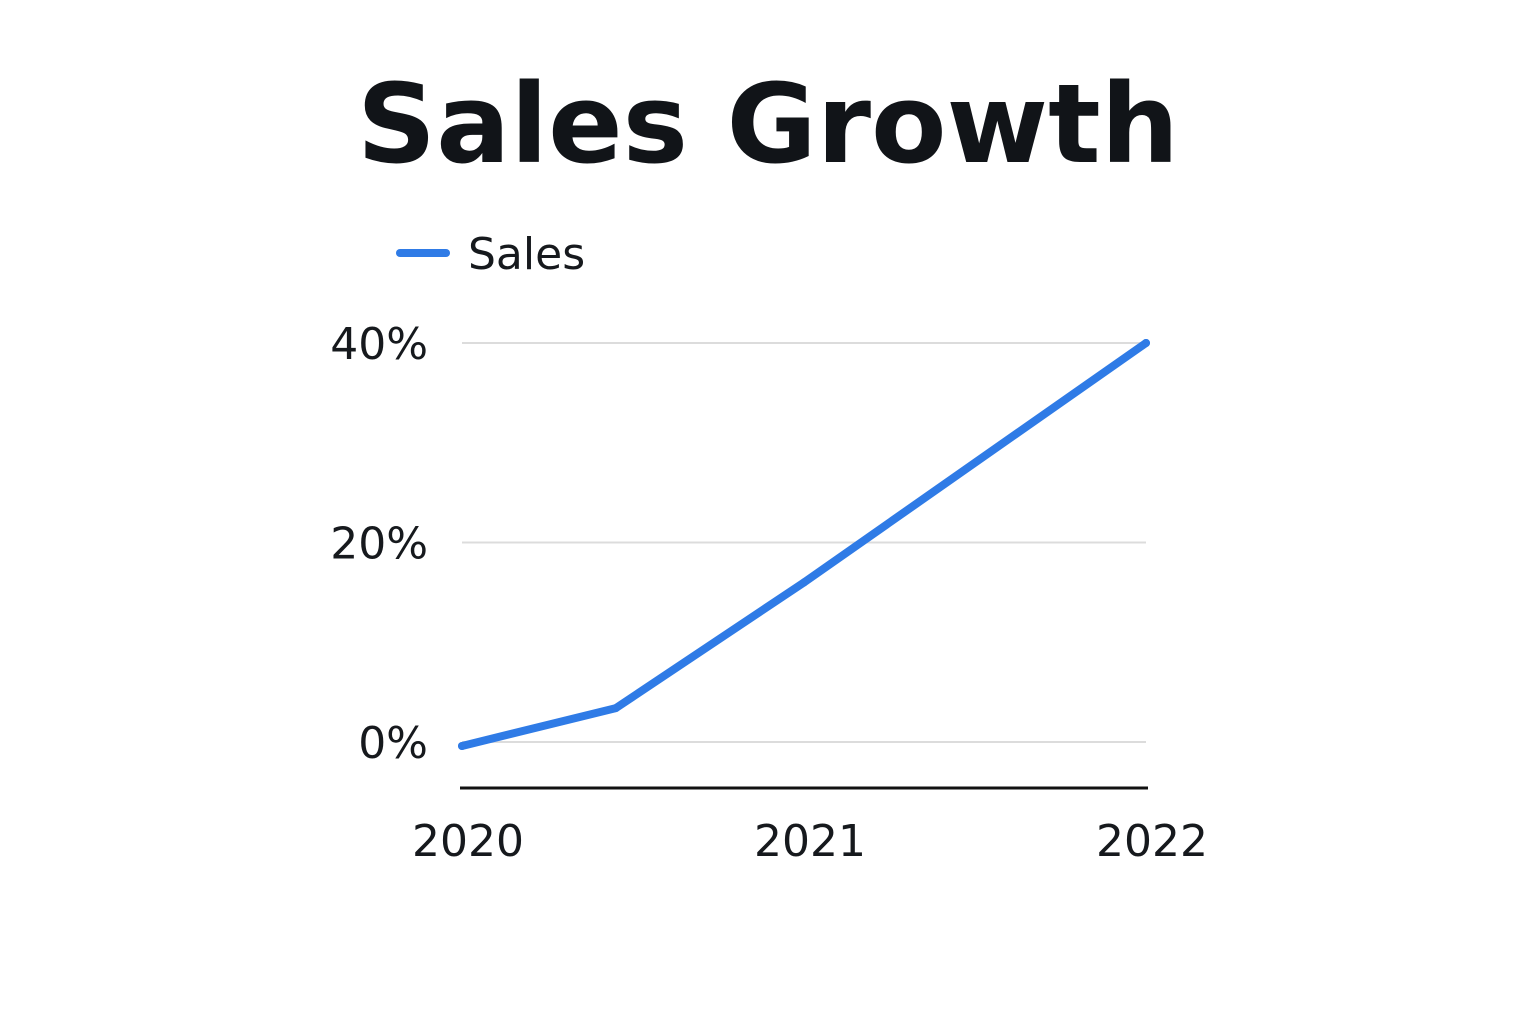 This screenshot has height=1024, width=1536. I want to click on legend: Sales, so click(490, 254).